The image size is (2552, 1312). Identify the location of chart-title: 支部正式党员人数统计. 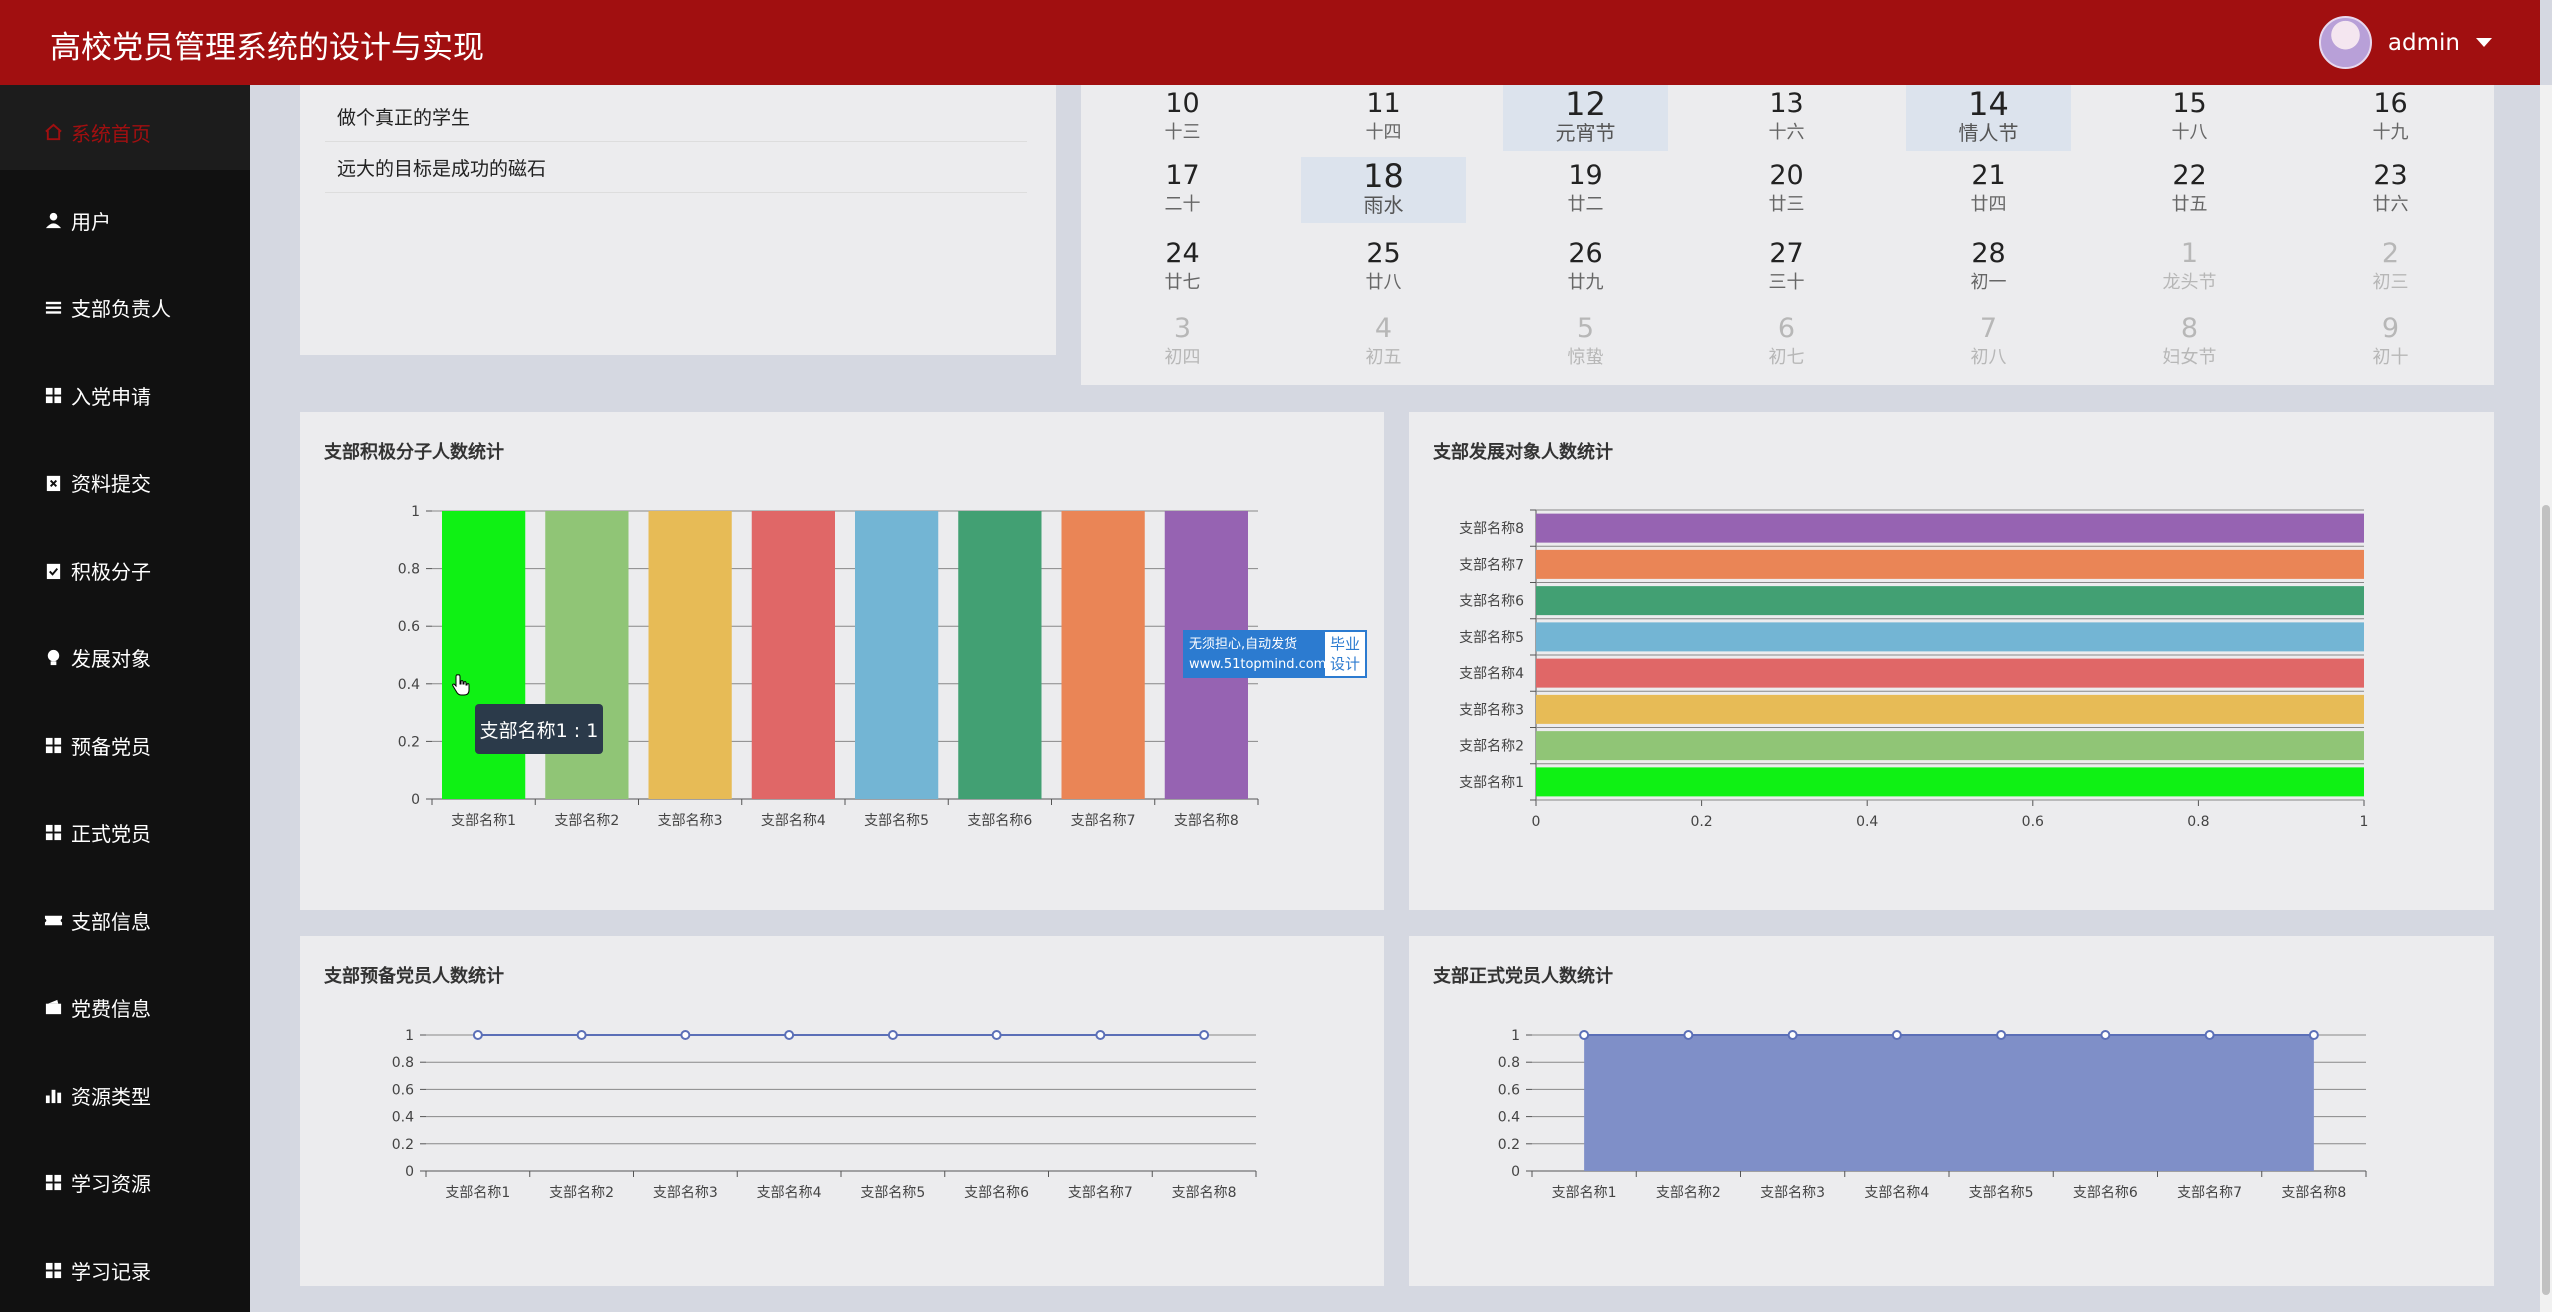
(1523, 976).